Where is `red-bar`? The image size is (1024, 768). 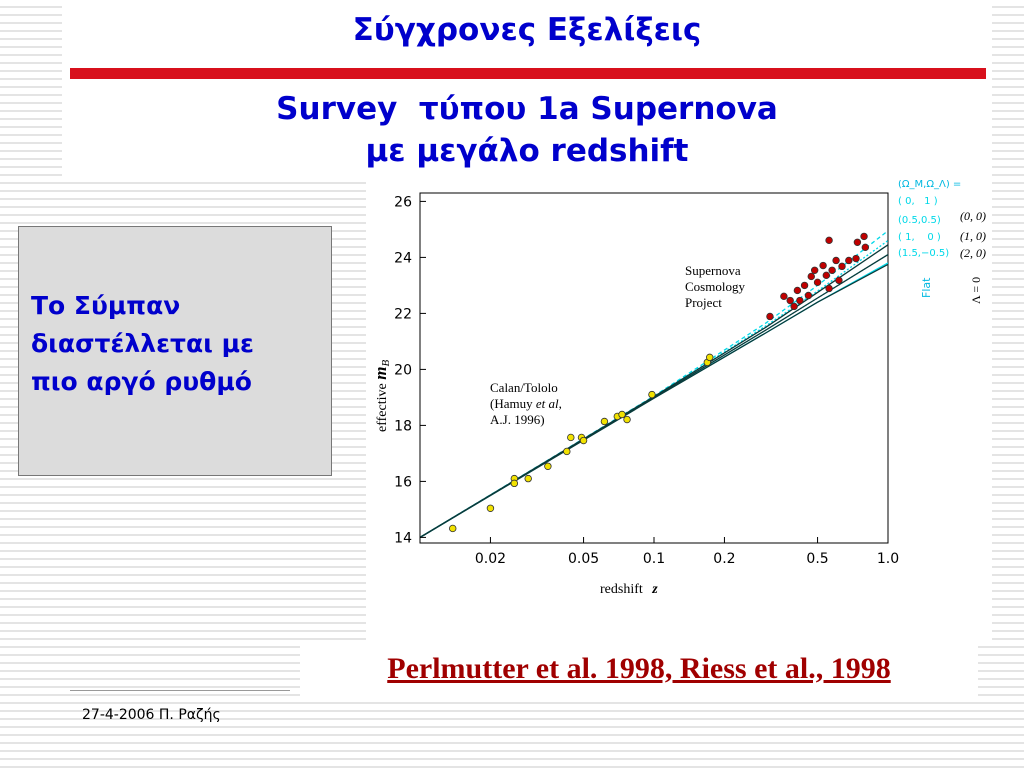
red-bar is located at coordinates (528, 73).